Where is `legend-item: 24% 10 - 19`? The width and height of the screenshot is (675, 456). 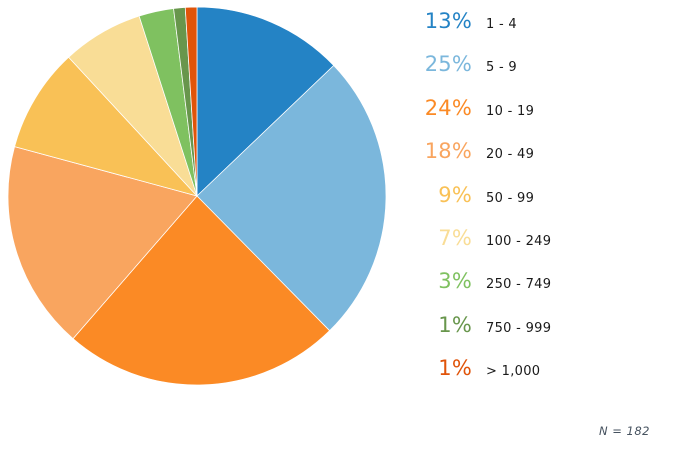
legend-item: 24% 10 - 19 is located at coordinates (485, 108).